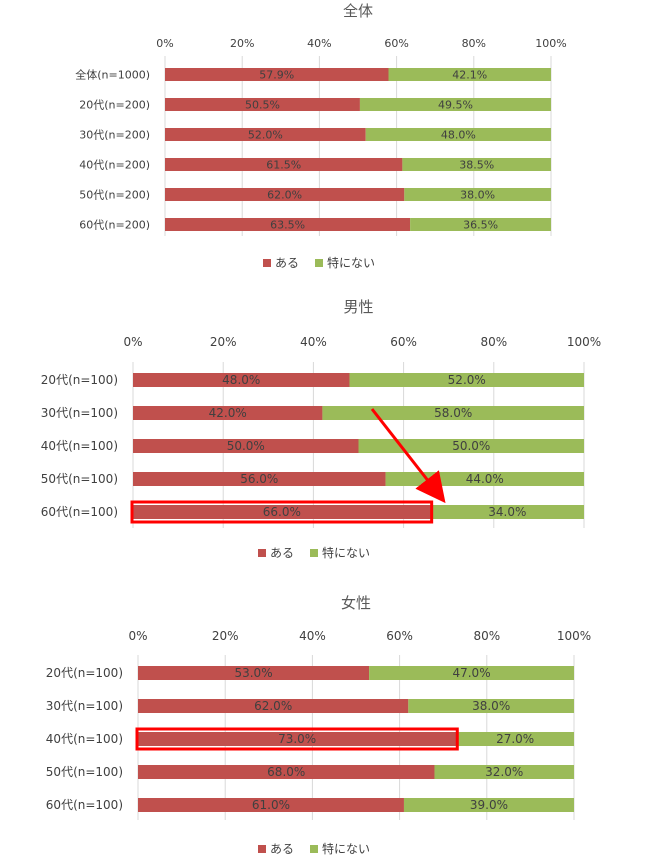 This screenshot has height=864, width=645. What do you see at coordinates (358, 11) in the screenshot?
I see `chart-title: 全体` at bounding box center [358, 11].